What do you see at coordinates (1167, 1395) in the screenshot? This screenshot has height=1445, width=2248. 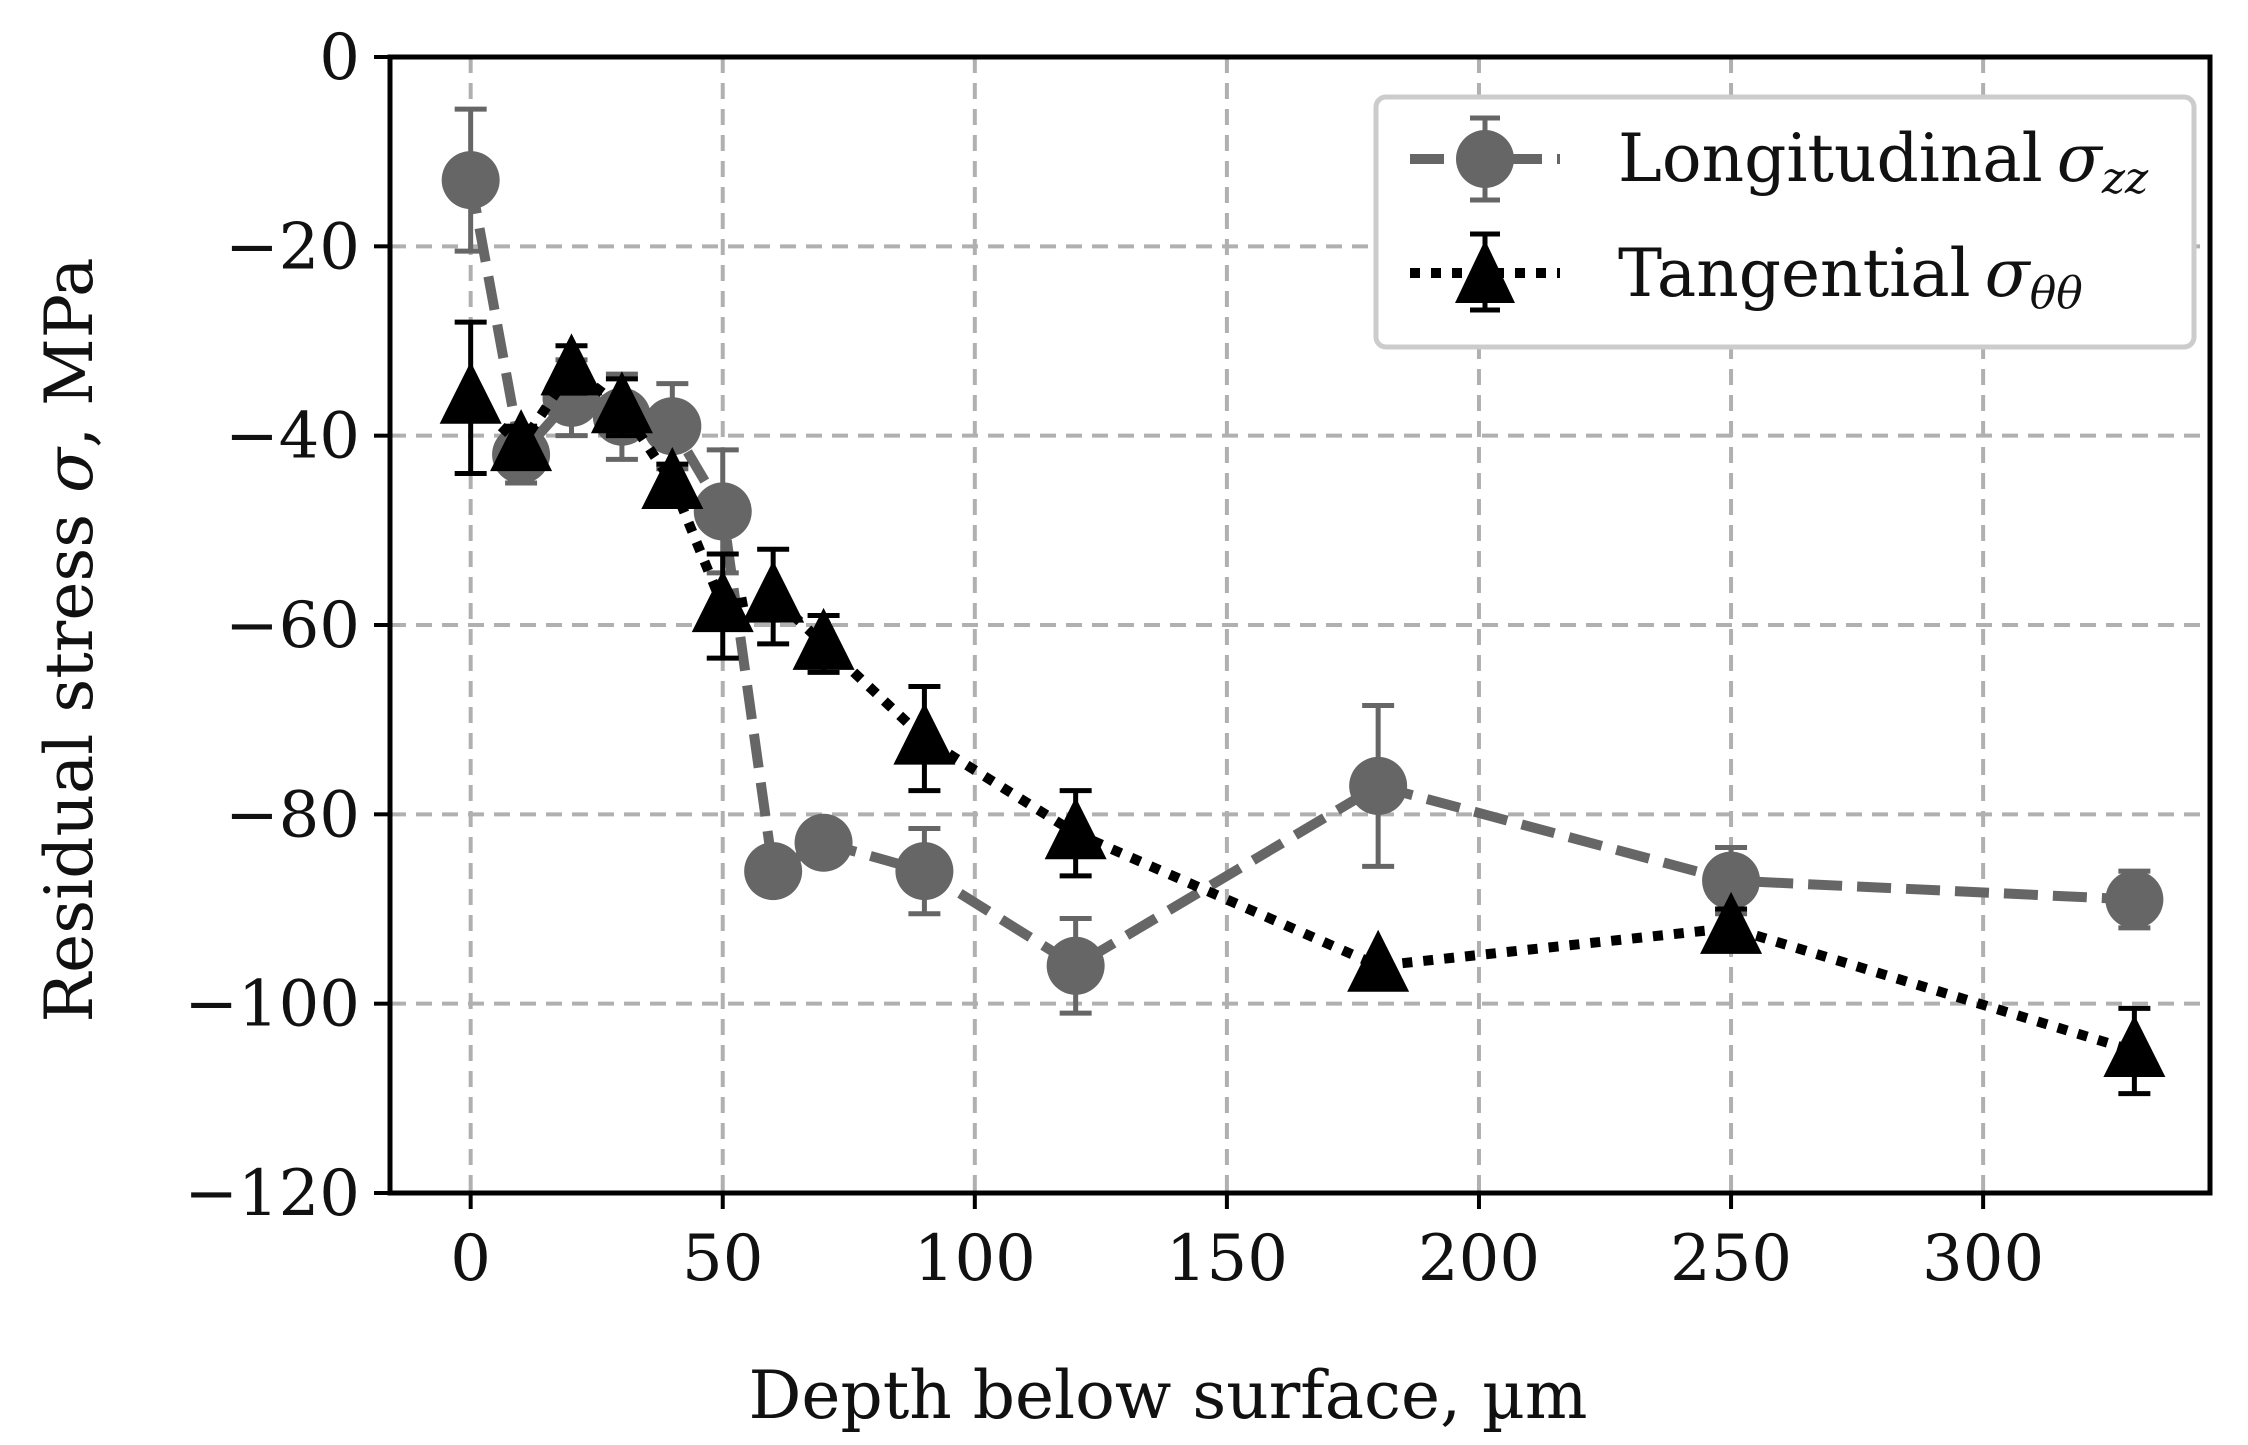 I see `x-axis-title: Depth below surface, µm` at bounding box center [1167, 1395].